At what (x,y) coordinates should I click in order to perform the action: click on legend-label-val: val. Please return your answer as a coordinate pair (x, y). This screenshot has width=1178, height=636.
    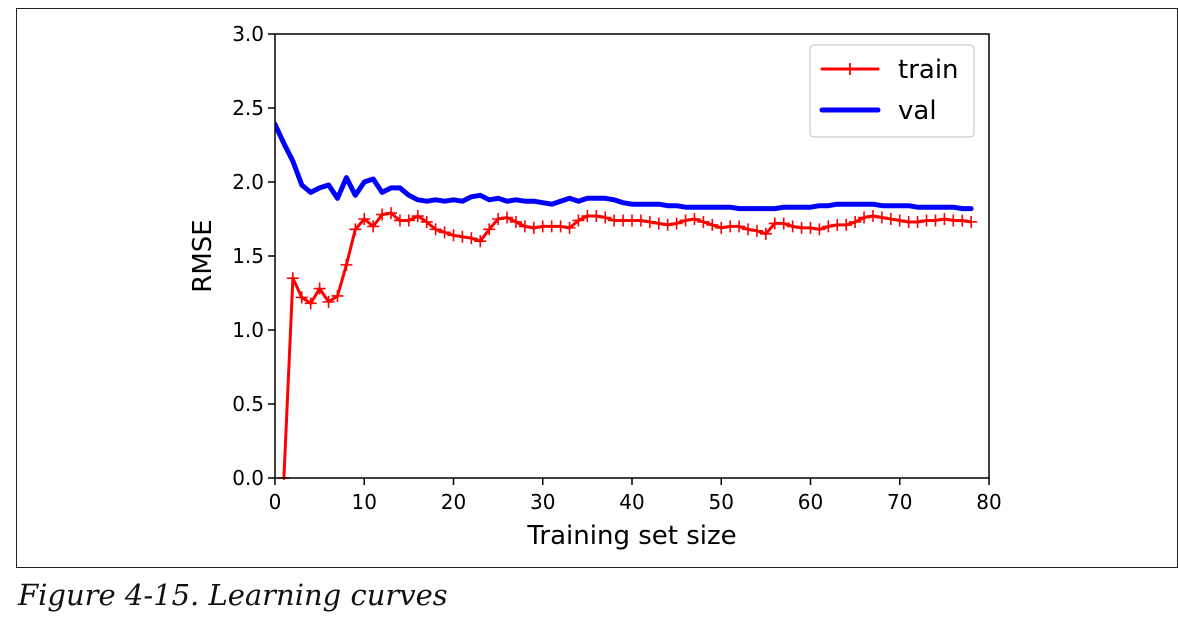
    Looking at the image, I should click on (917, 111).